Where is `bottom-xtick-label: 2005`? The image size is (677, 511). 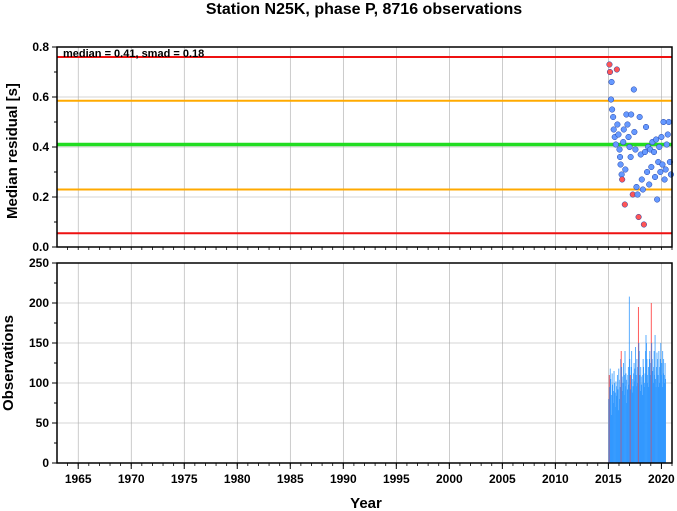
bottom-xtick-label: 2005 is located at coordinates (502, 479).